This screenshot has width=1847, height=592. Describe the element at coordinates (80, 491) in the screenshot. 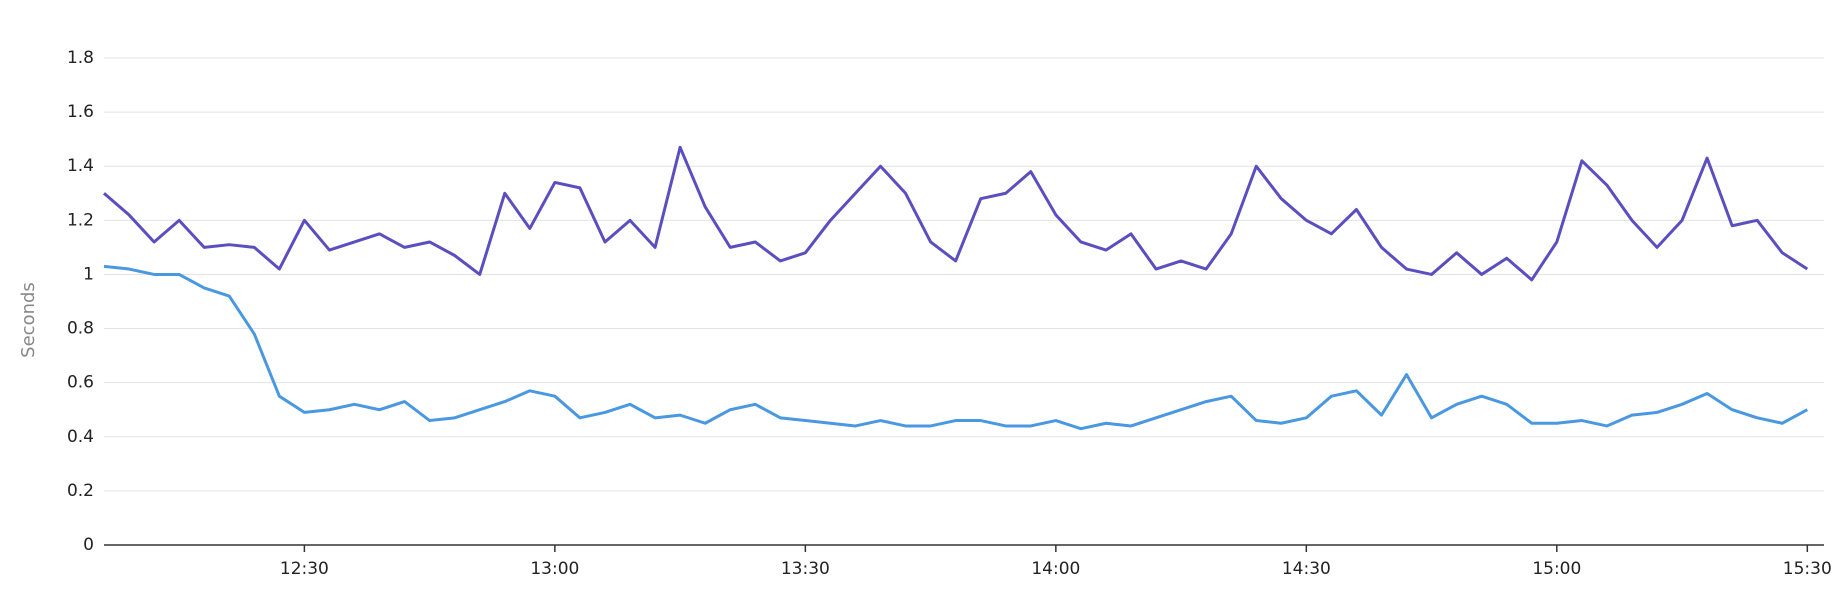

I see `y-tick-label: 0.2` at that location.